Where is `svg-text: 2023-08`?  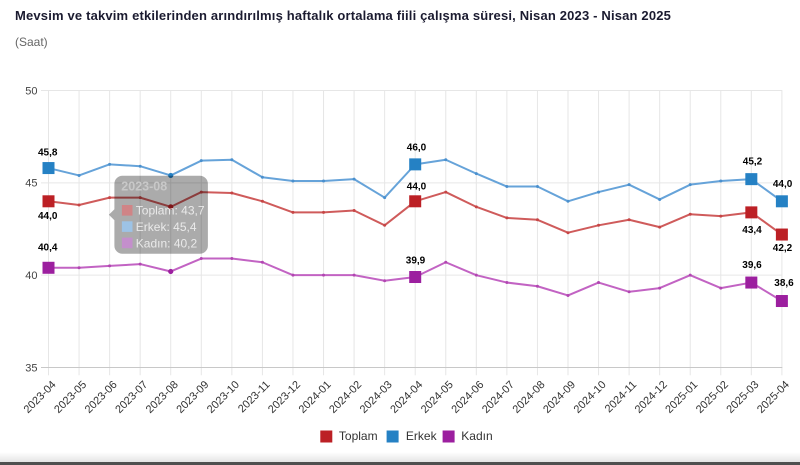 svg-text: 2023-08 is located at coordinates (144, 187).